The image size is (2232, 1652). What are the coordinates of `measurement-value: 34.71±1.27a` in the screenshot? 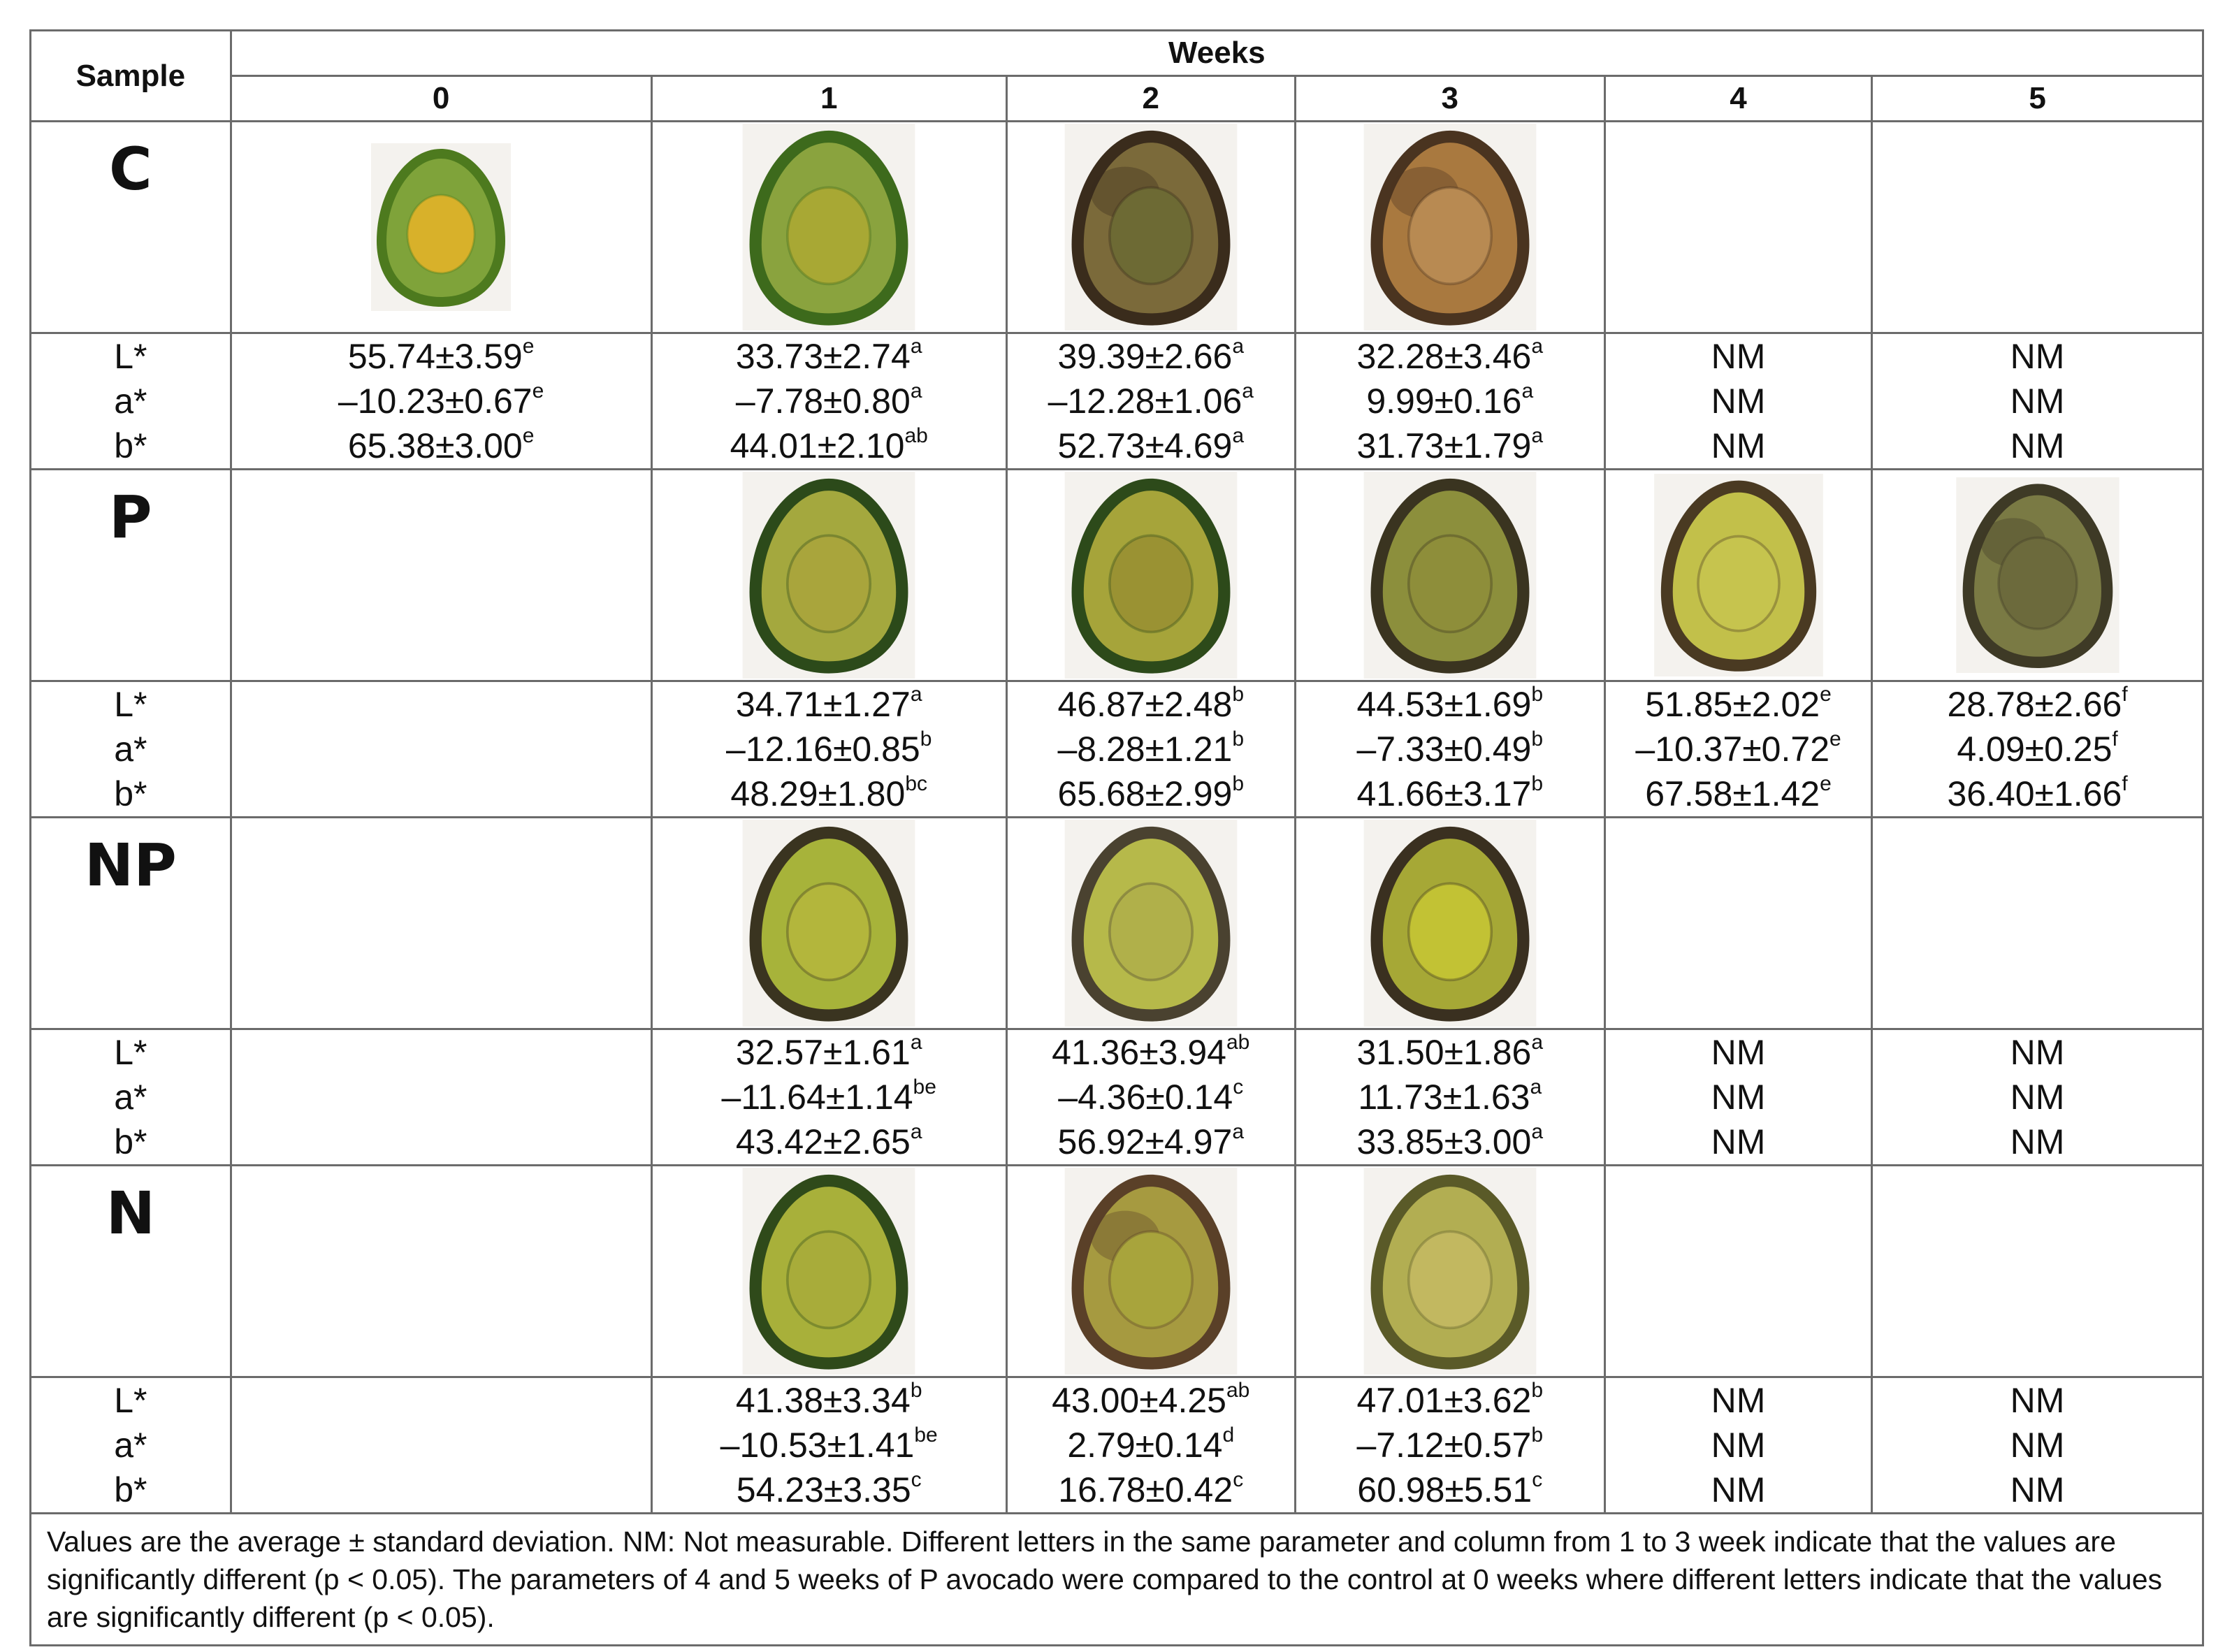 It's located at (830, 704).